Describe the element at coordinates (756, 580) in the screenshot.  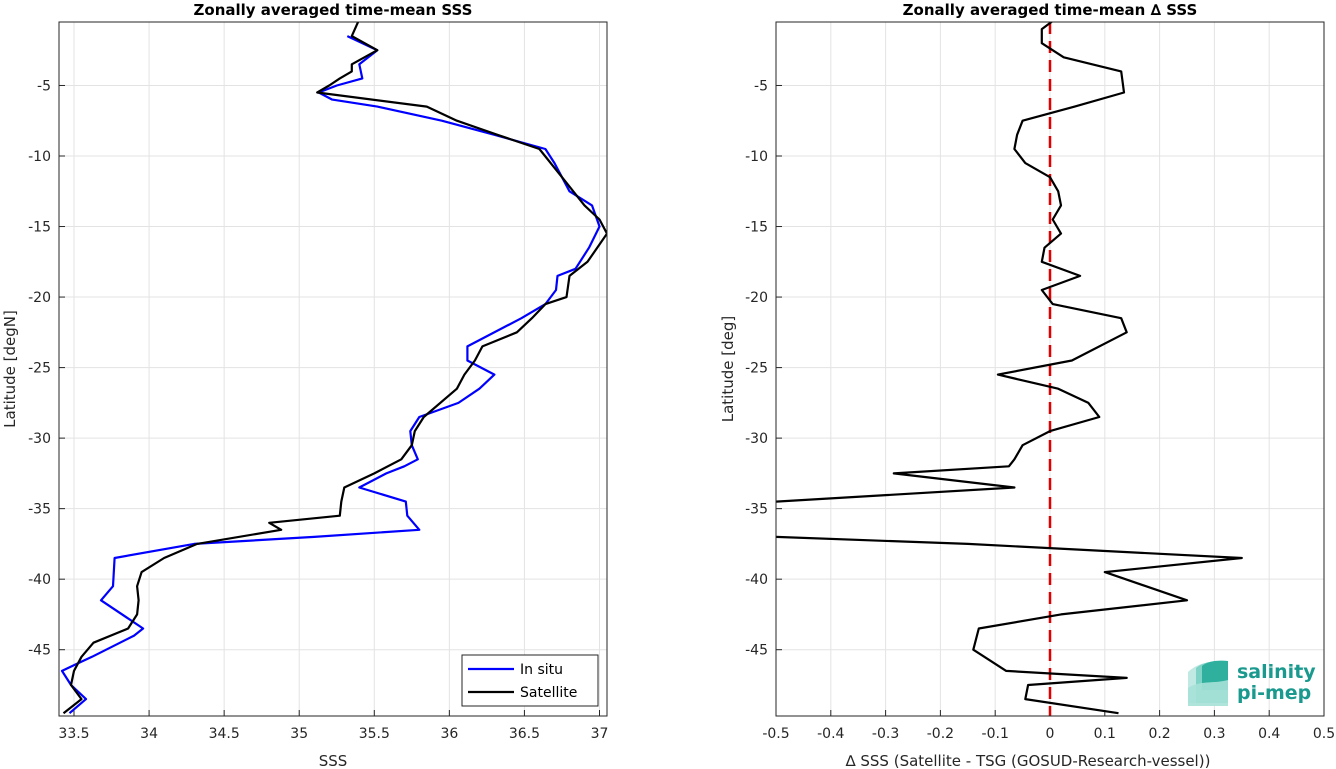
I see `right-y-tick-label: -40` at that location.